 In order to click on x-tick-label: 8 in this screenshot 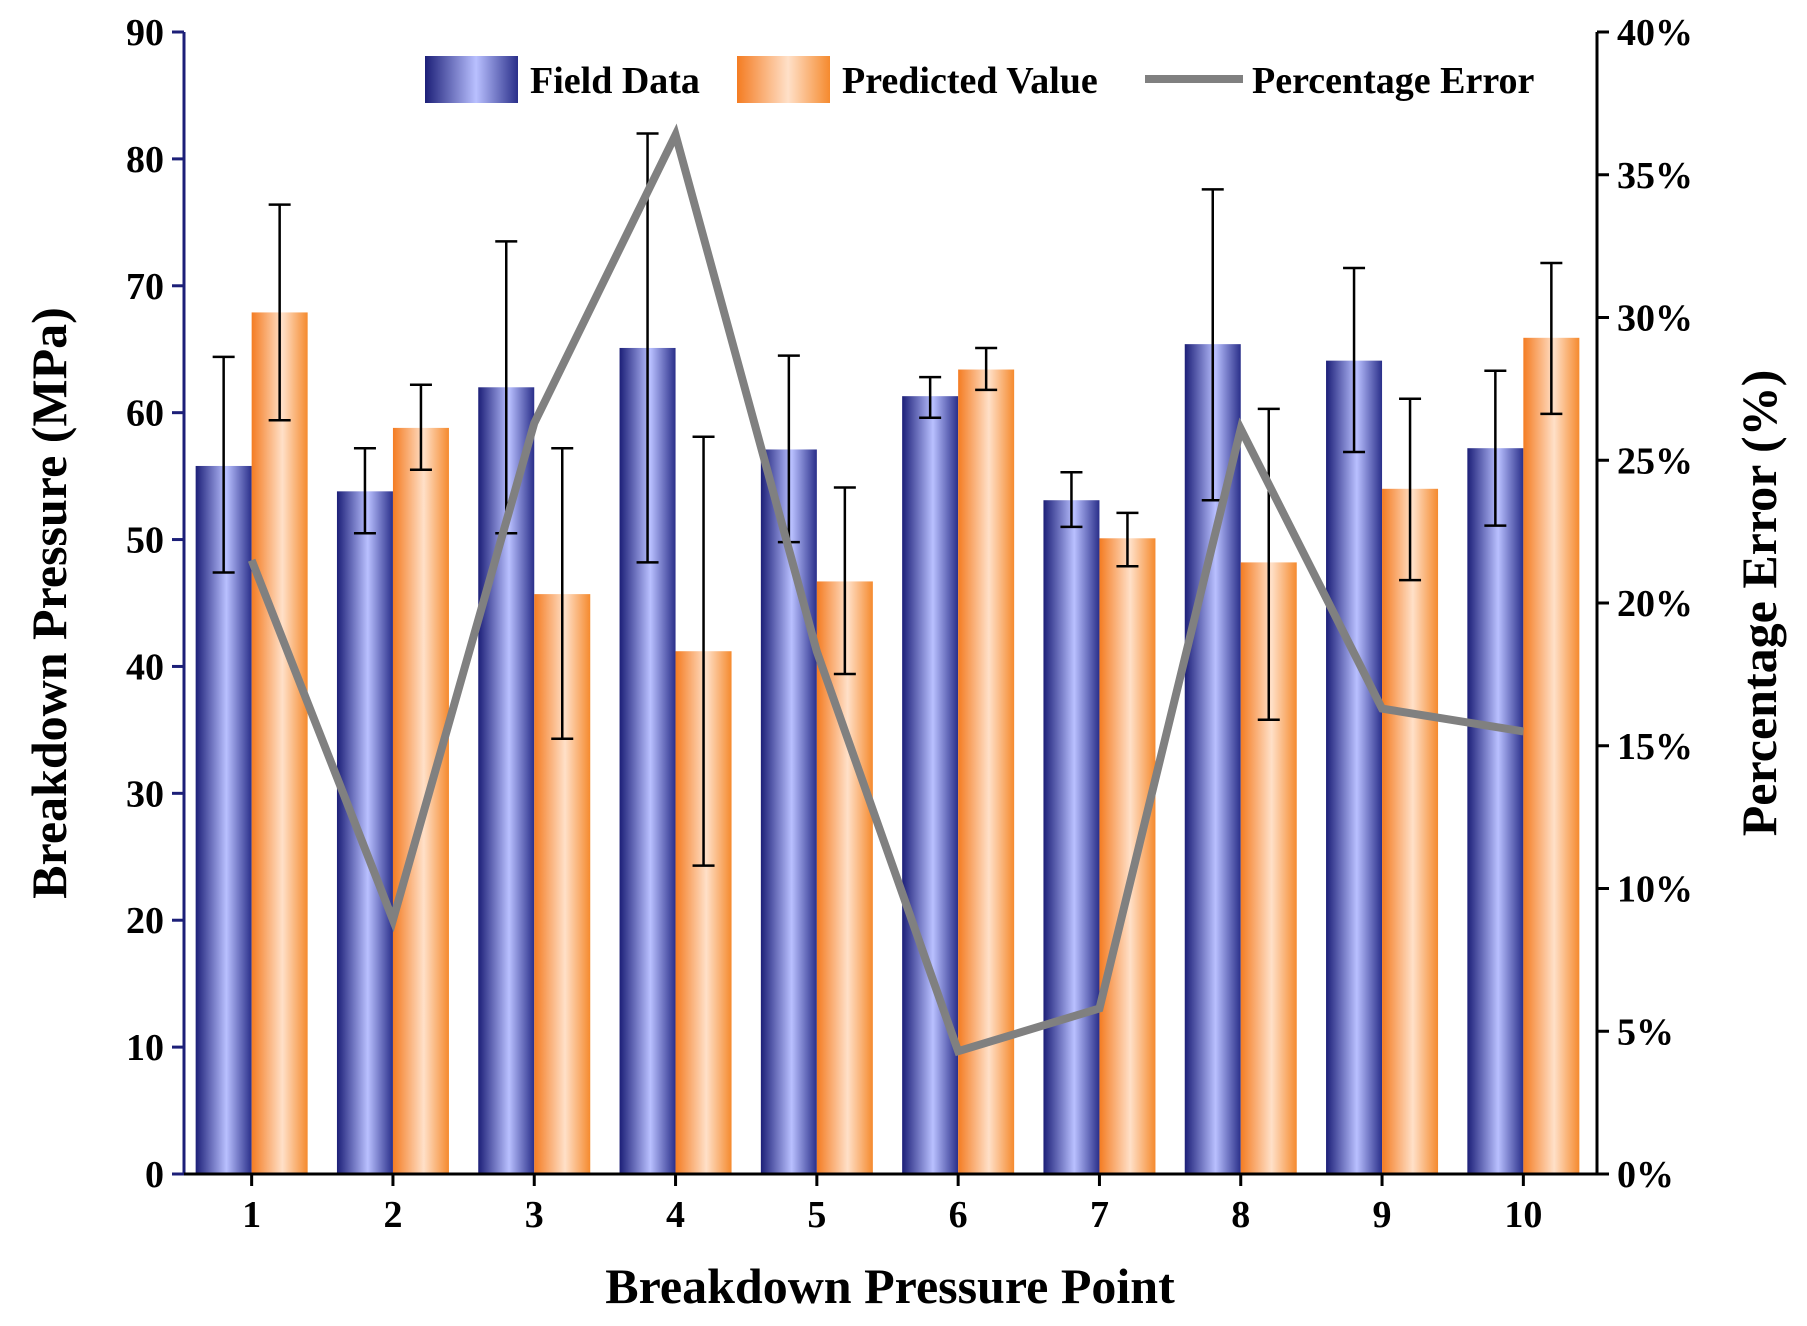, I will do `click(1240, 1215)`.